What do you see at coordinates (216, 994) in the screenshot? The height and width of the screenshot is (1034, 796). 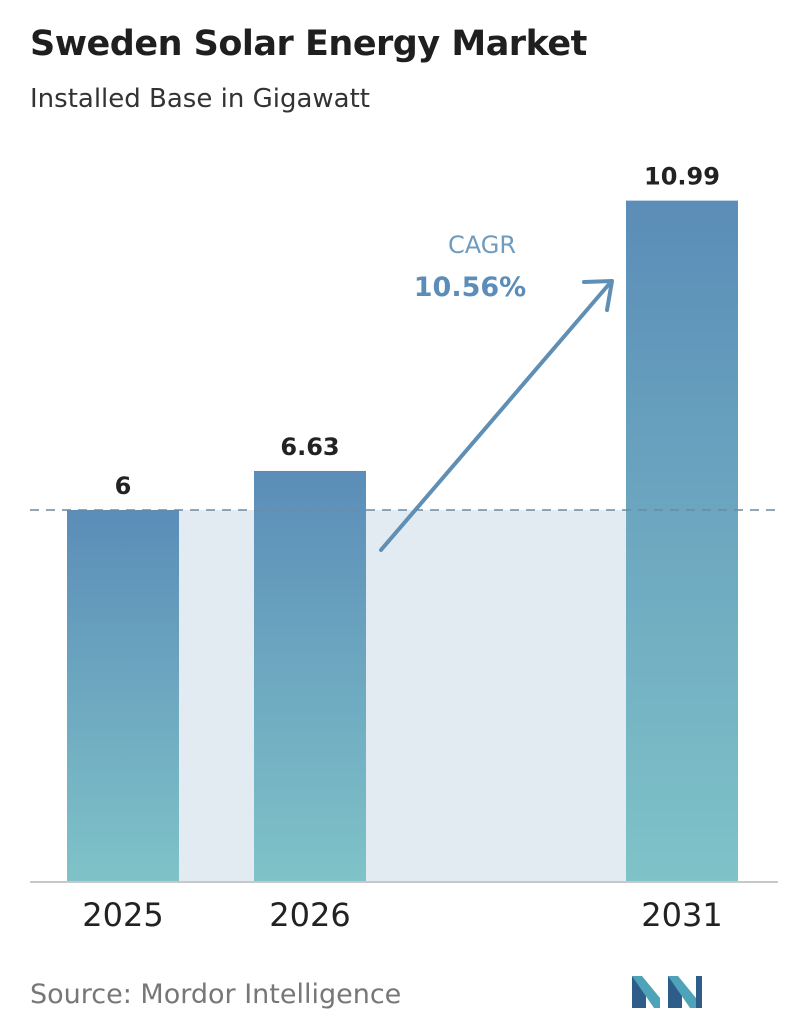 I see `source-text: Source: Mordor Intelligence` at bounding box center [216, 994].